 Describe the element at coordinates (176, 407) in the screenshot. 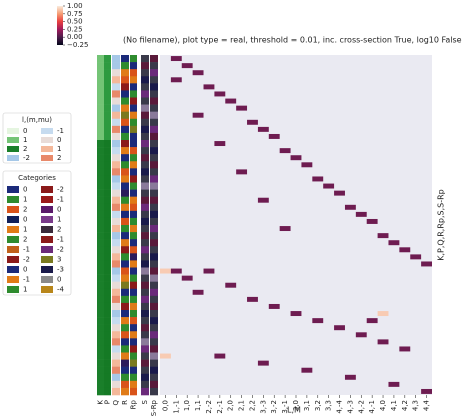

I see `x-tick-label: 1,-1` at that location.